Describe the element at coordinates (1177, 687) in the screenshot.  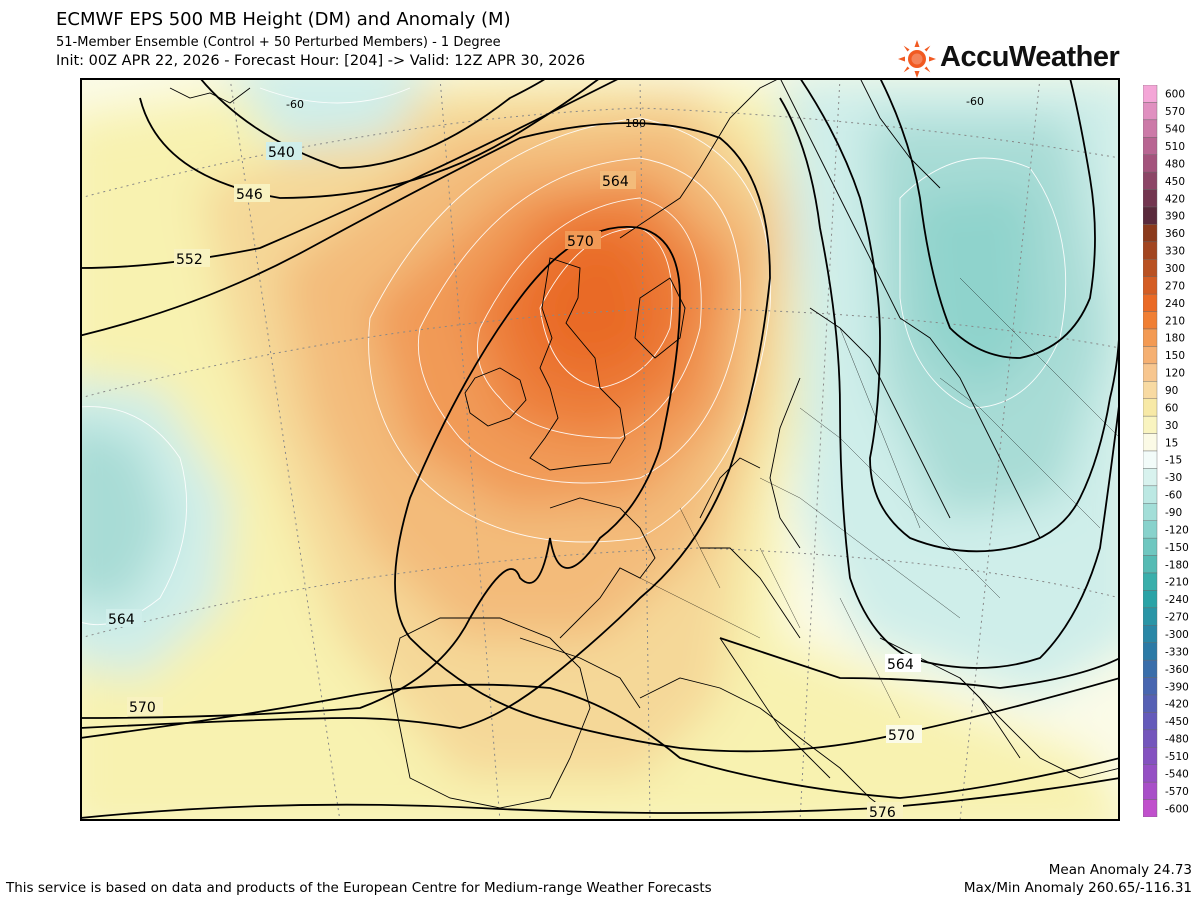
I see `colorbar-label: -390` at that location.